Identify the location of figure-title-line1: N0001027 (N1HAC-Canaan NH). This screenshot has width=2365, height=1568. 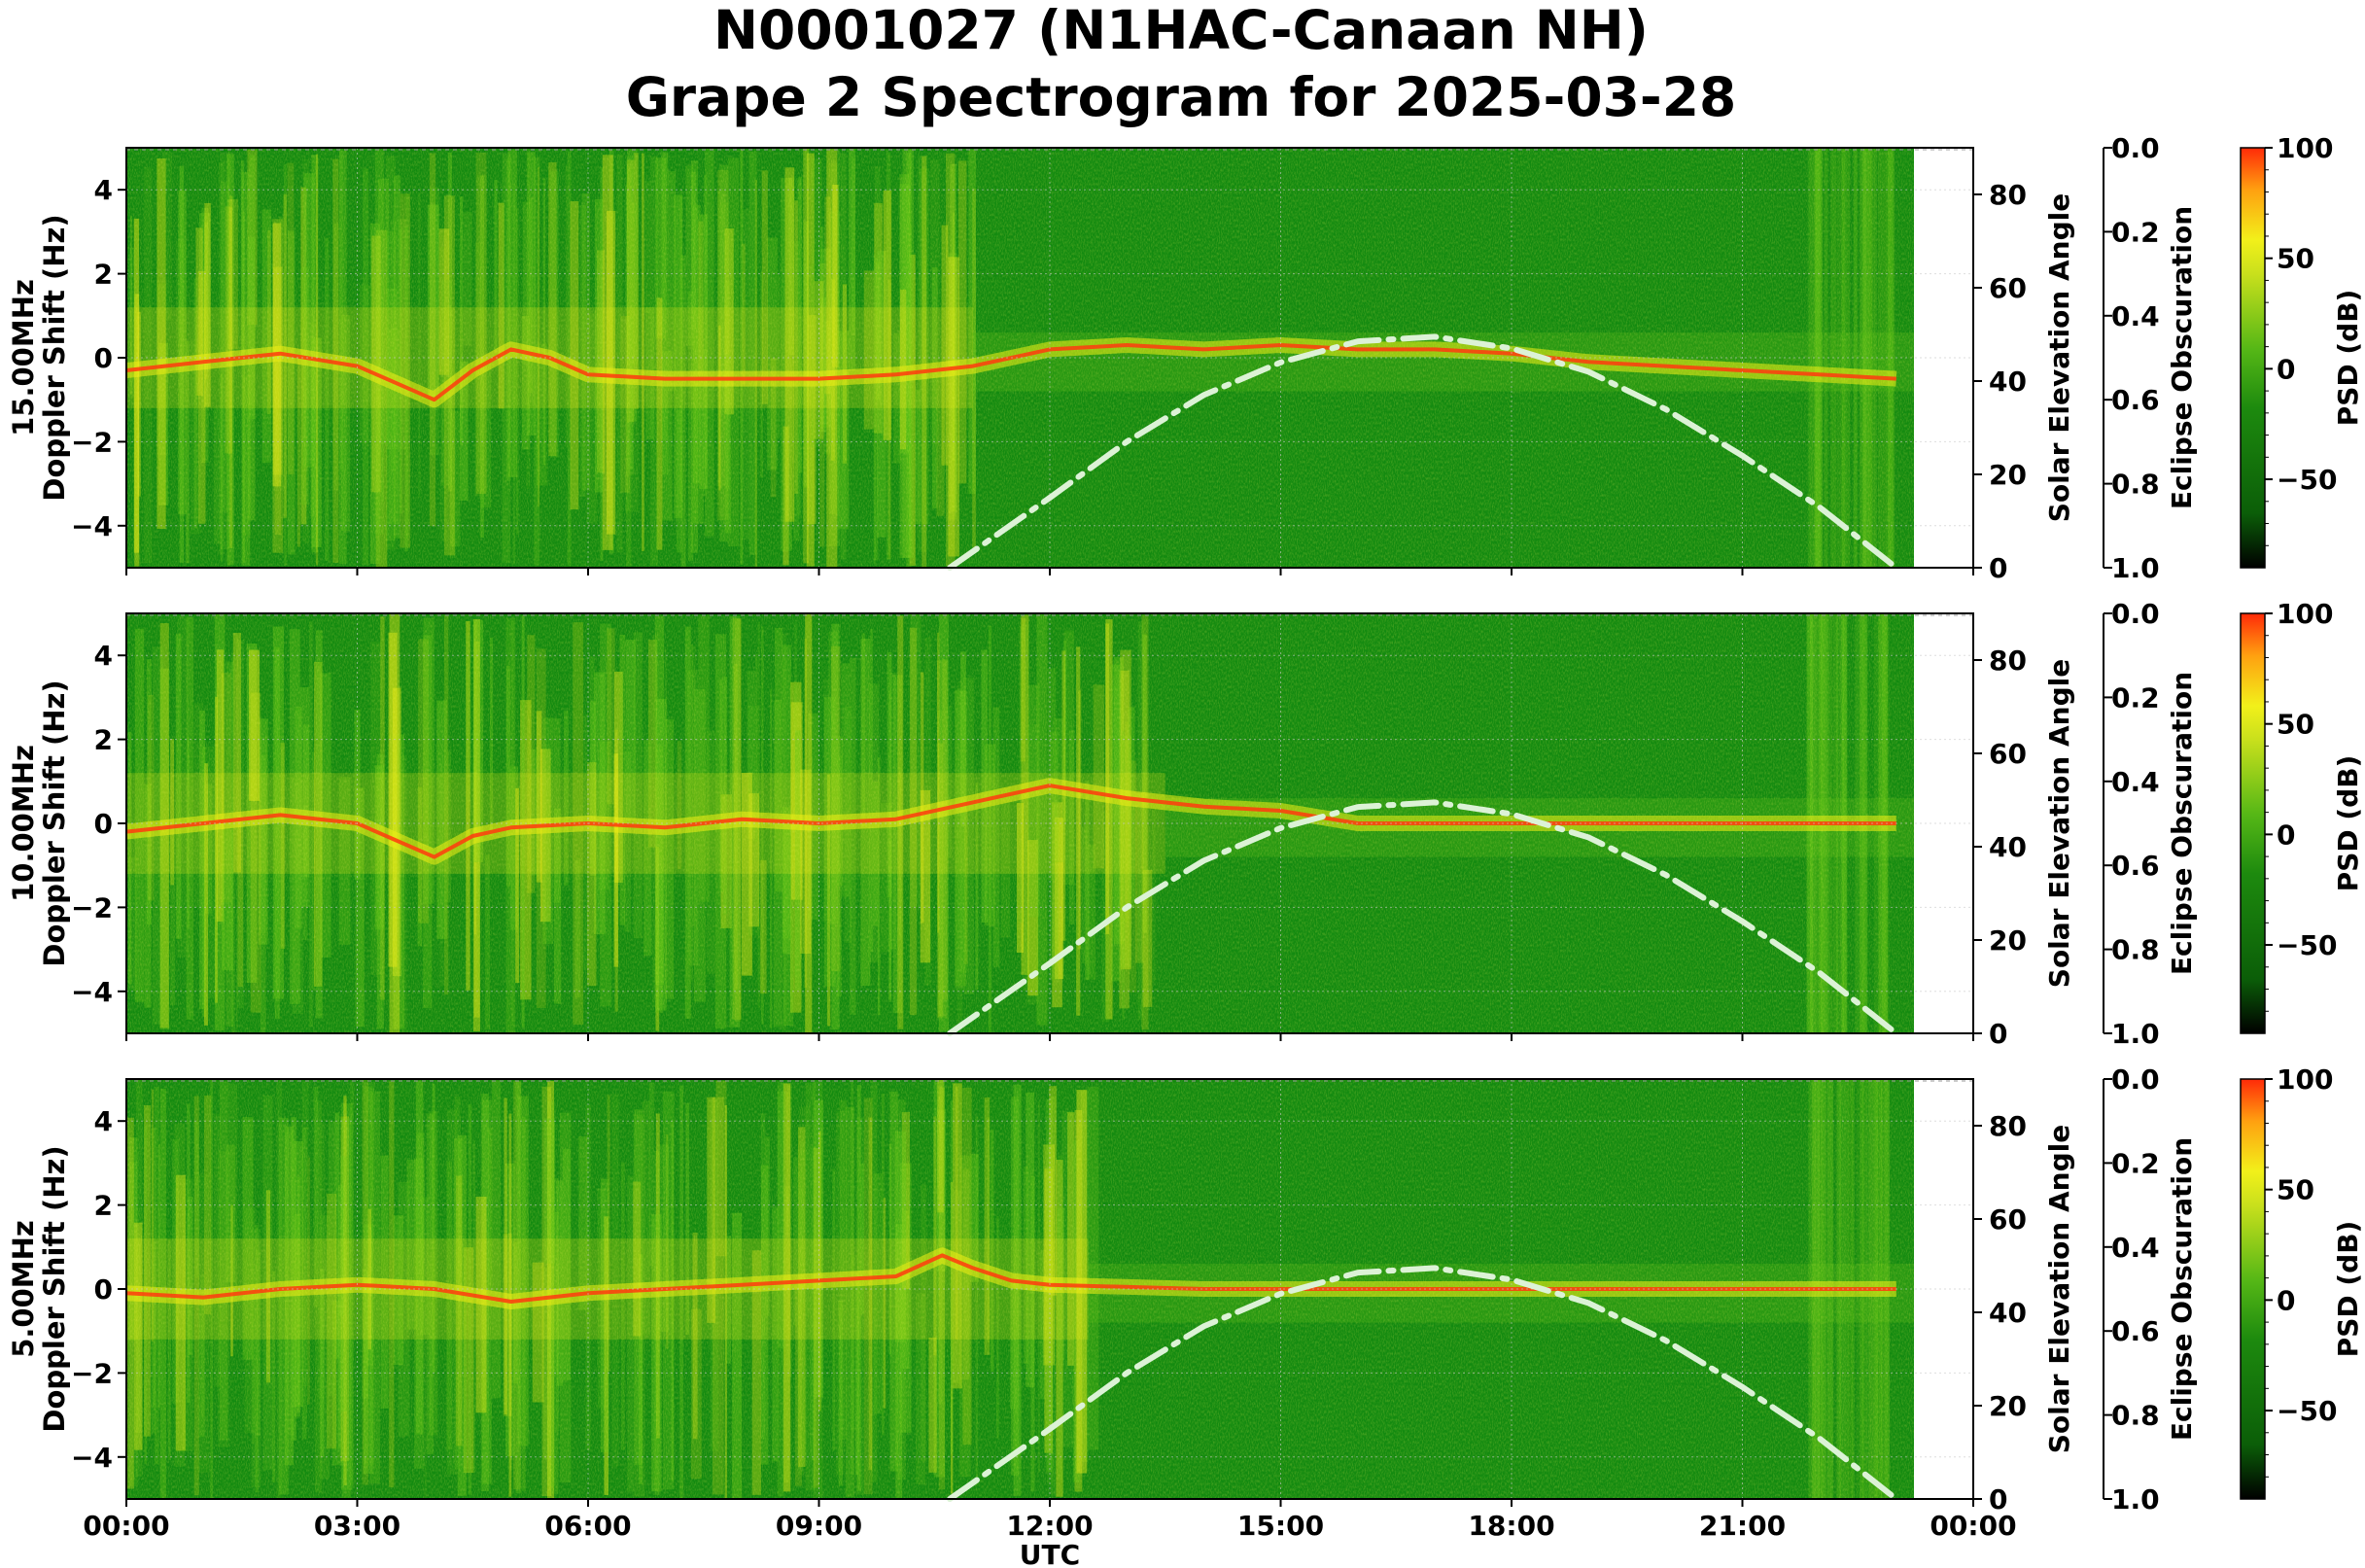
(1181, 30).